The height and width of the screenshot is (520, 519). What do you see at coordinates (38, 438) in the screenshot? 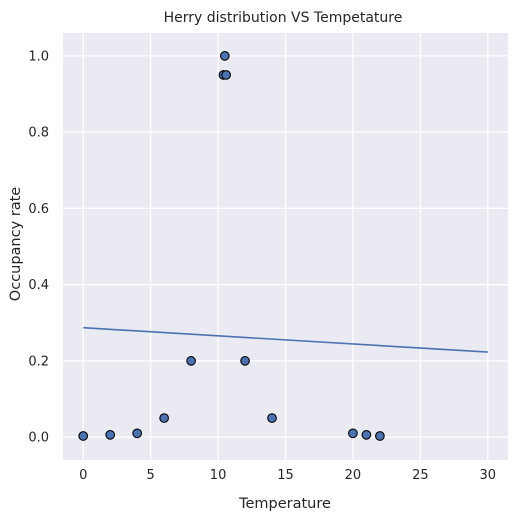
I see `y-tick-label: 0.0` at bounding box center [38, 438].